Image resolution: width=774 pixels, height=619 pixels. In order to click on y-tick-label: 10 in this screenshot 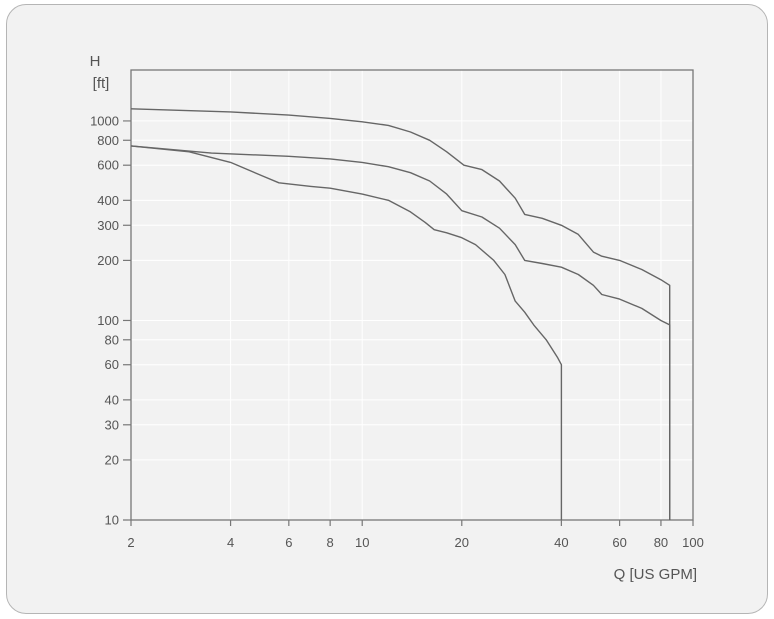, I will do `click(112, 520)`.